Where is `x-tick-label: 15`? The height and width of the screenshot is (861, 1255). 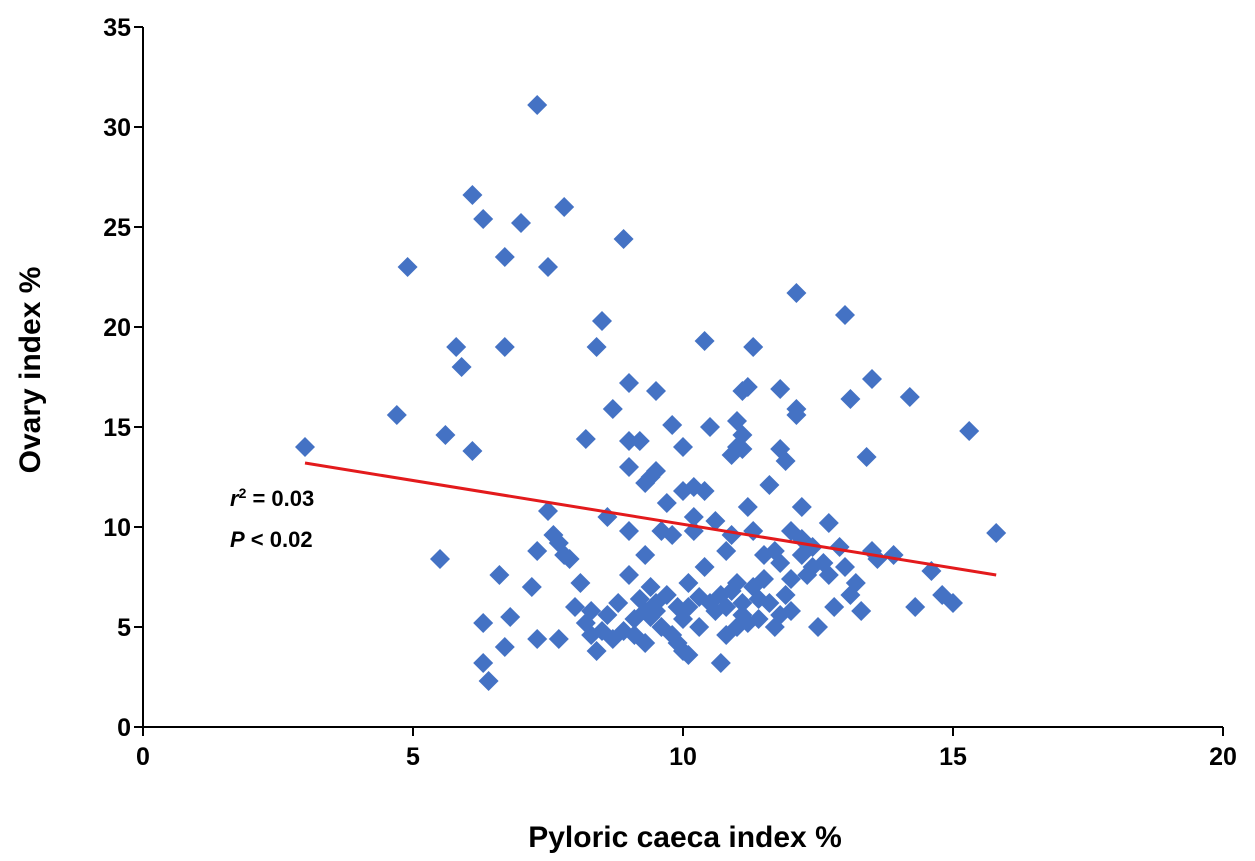
x-tick-label: 15 is located at coordinates (953, 757).